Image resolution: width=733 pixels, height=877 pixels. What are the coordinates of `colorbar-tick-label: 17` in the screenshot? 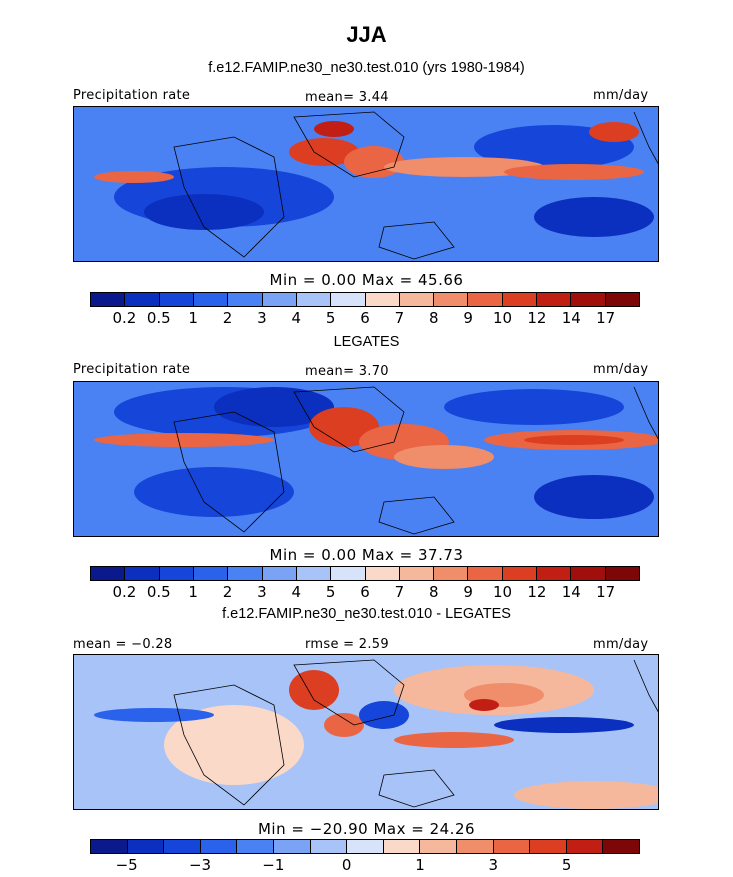 It's located at (606, 318).